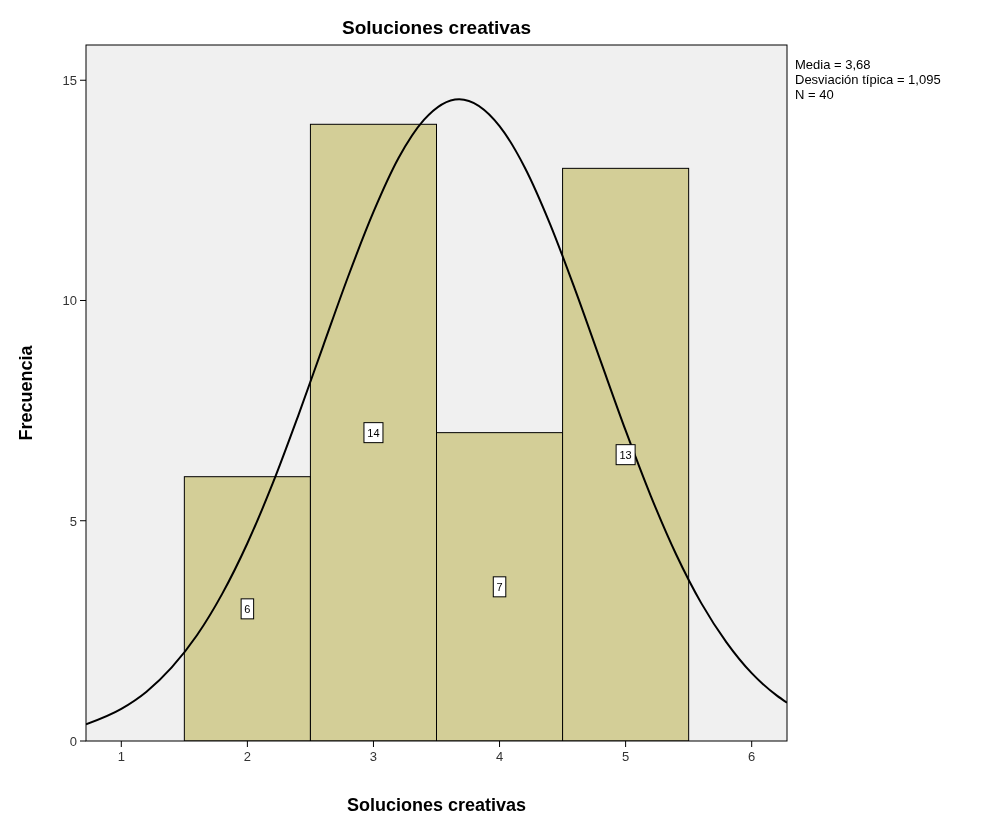 This screenshot has width=1008, height=816. Describe the element at coordinates (69, 81) in the screenshot. I see `y-tick-label: 15` at that location.